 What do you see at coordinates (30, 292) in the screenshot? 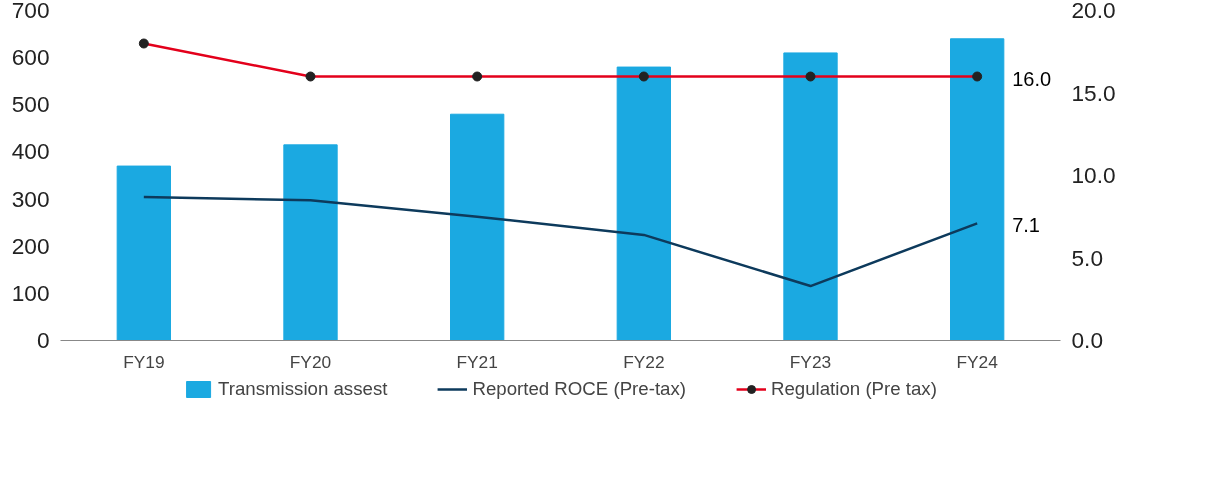
I see `y-tick-label: 100` at bounding box center [30, 292].